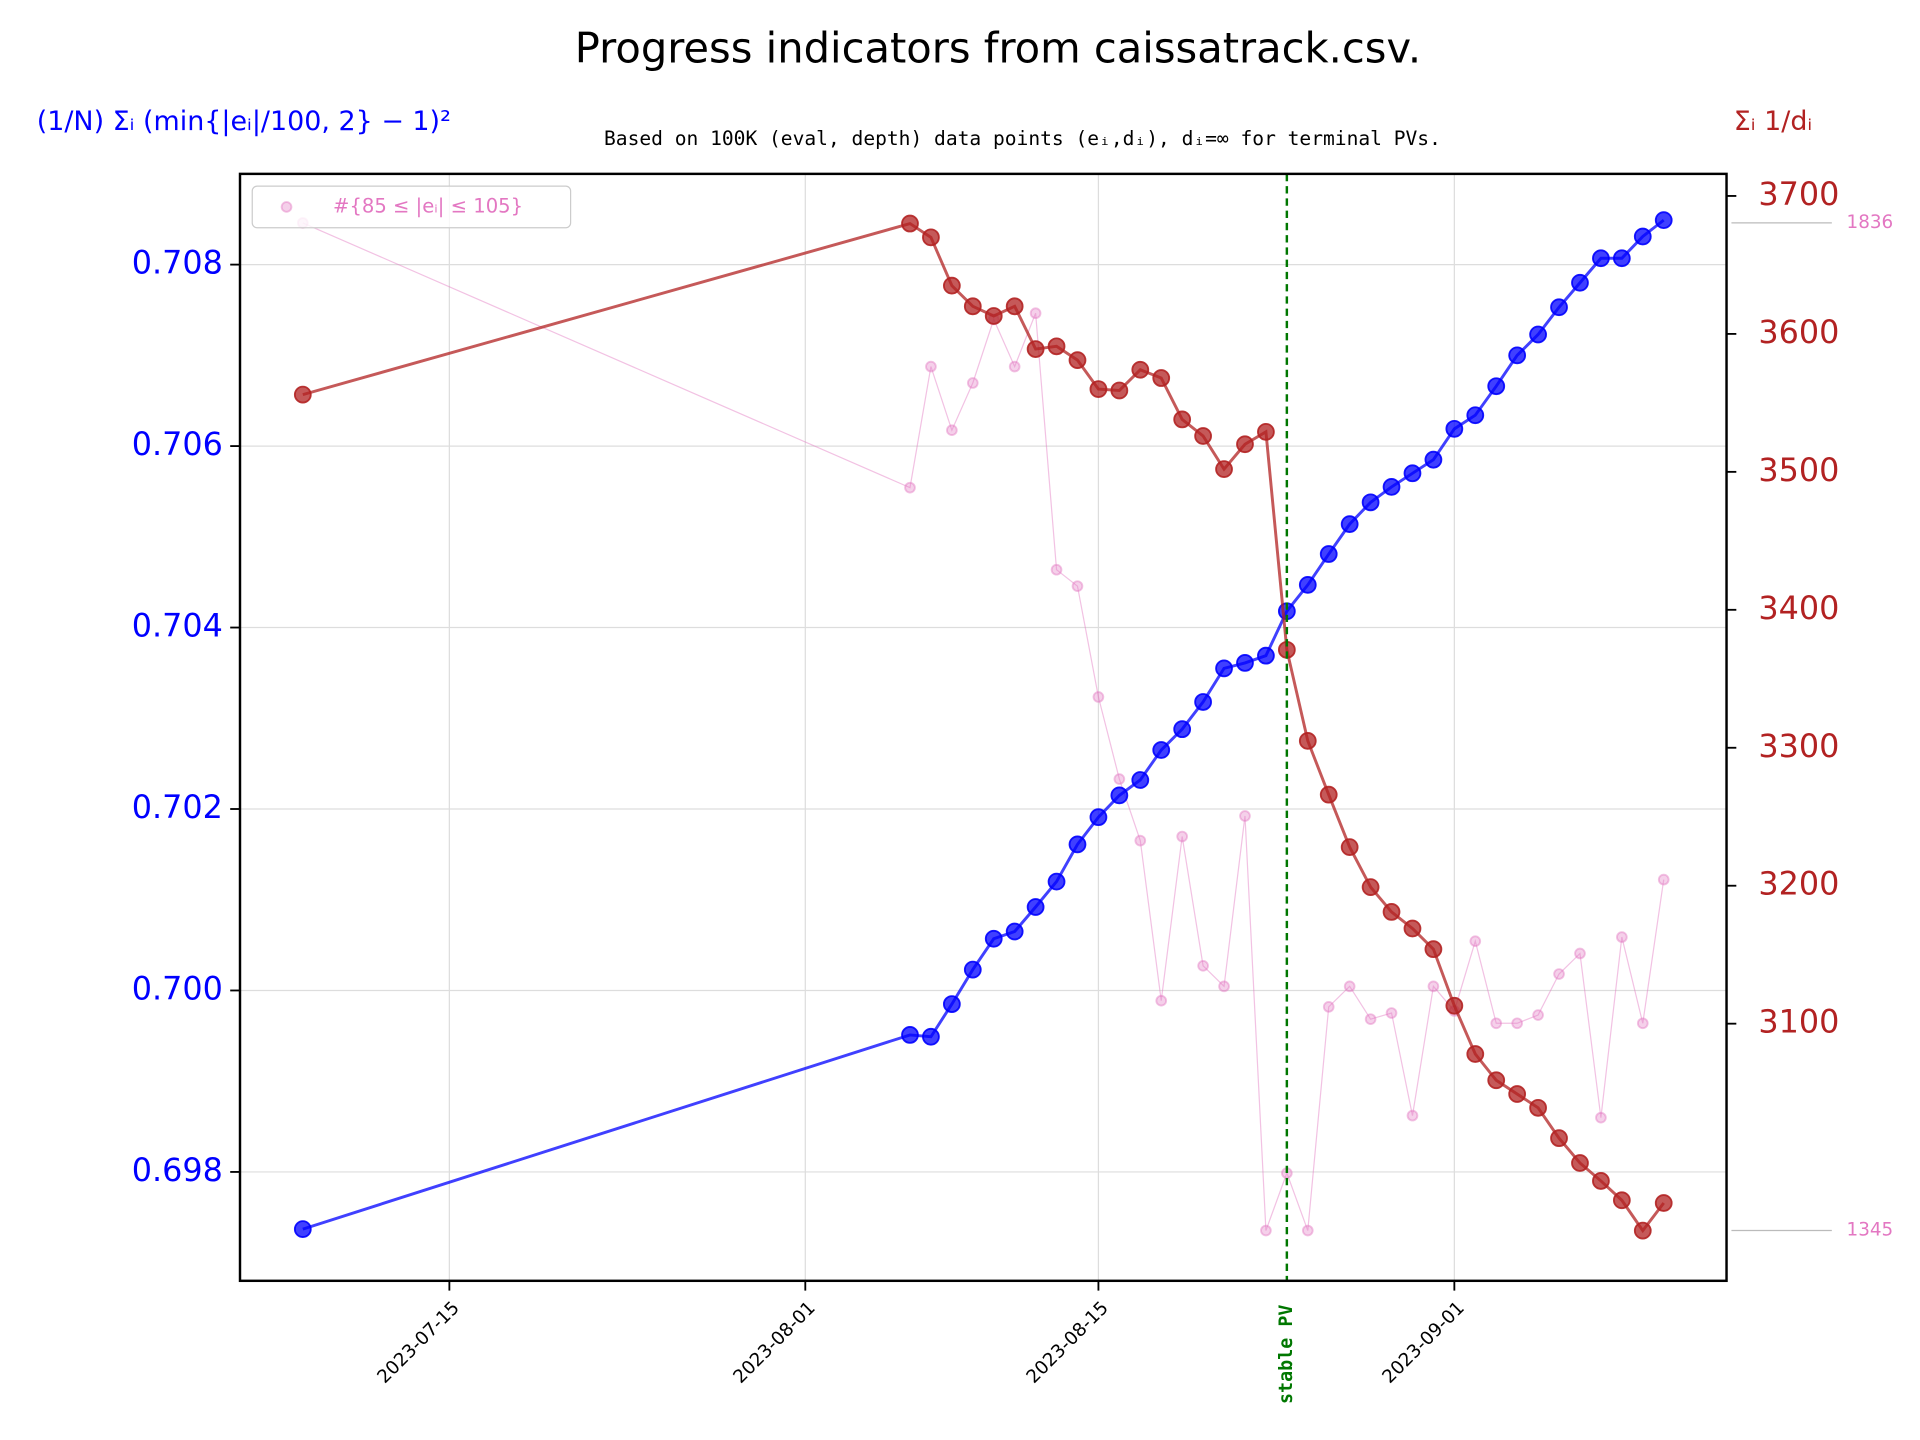  Describe the element at coordinates (177, 626) in the screenshot. I see `y-tick-label: 0.704` at that location.